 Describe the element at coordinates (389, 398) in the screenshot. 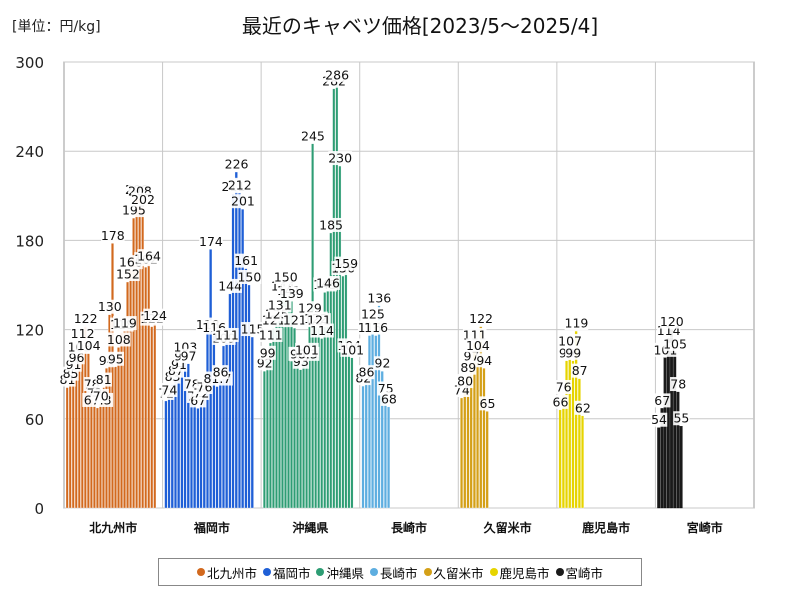

I see `svg-text: 68` at that location.